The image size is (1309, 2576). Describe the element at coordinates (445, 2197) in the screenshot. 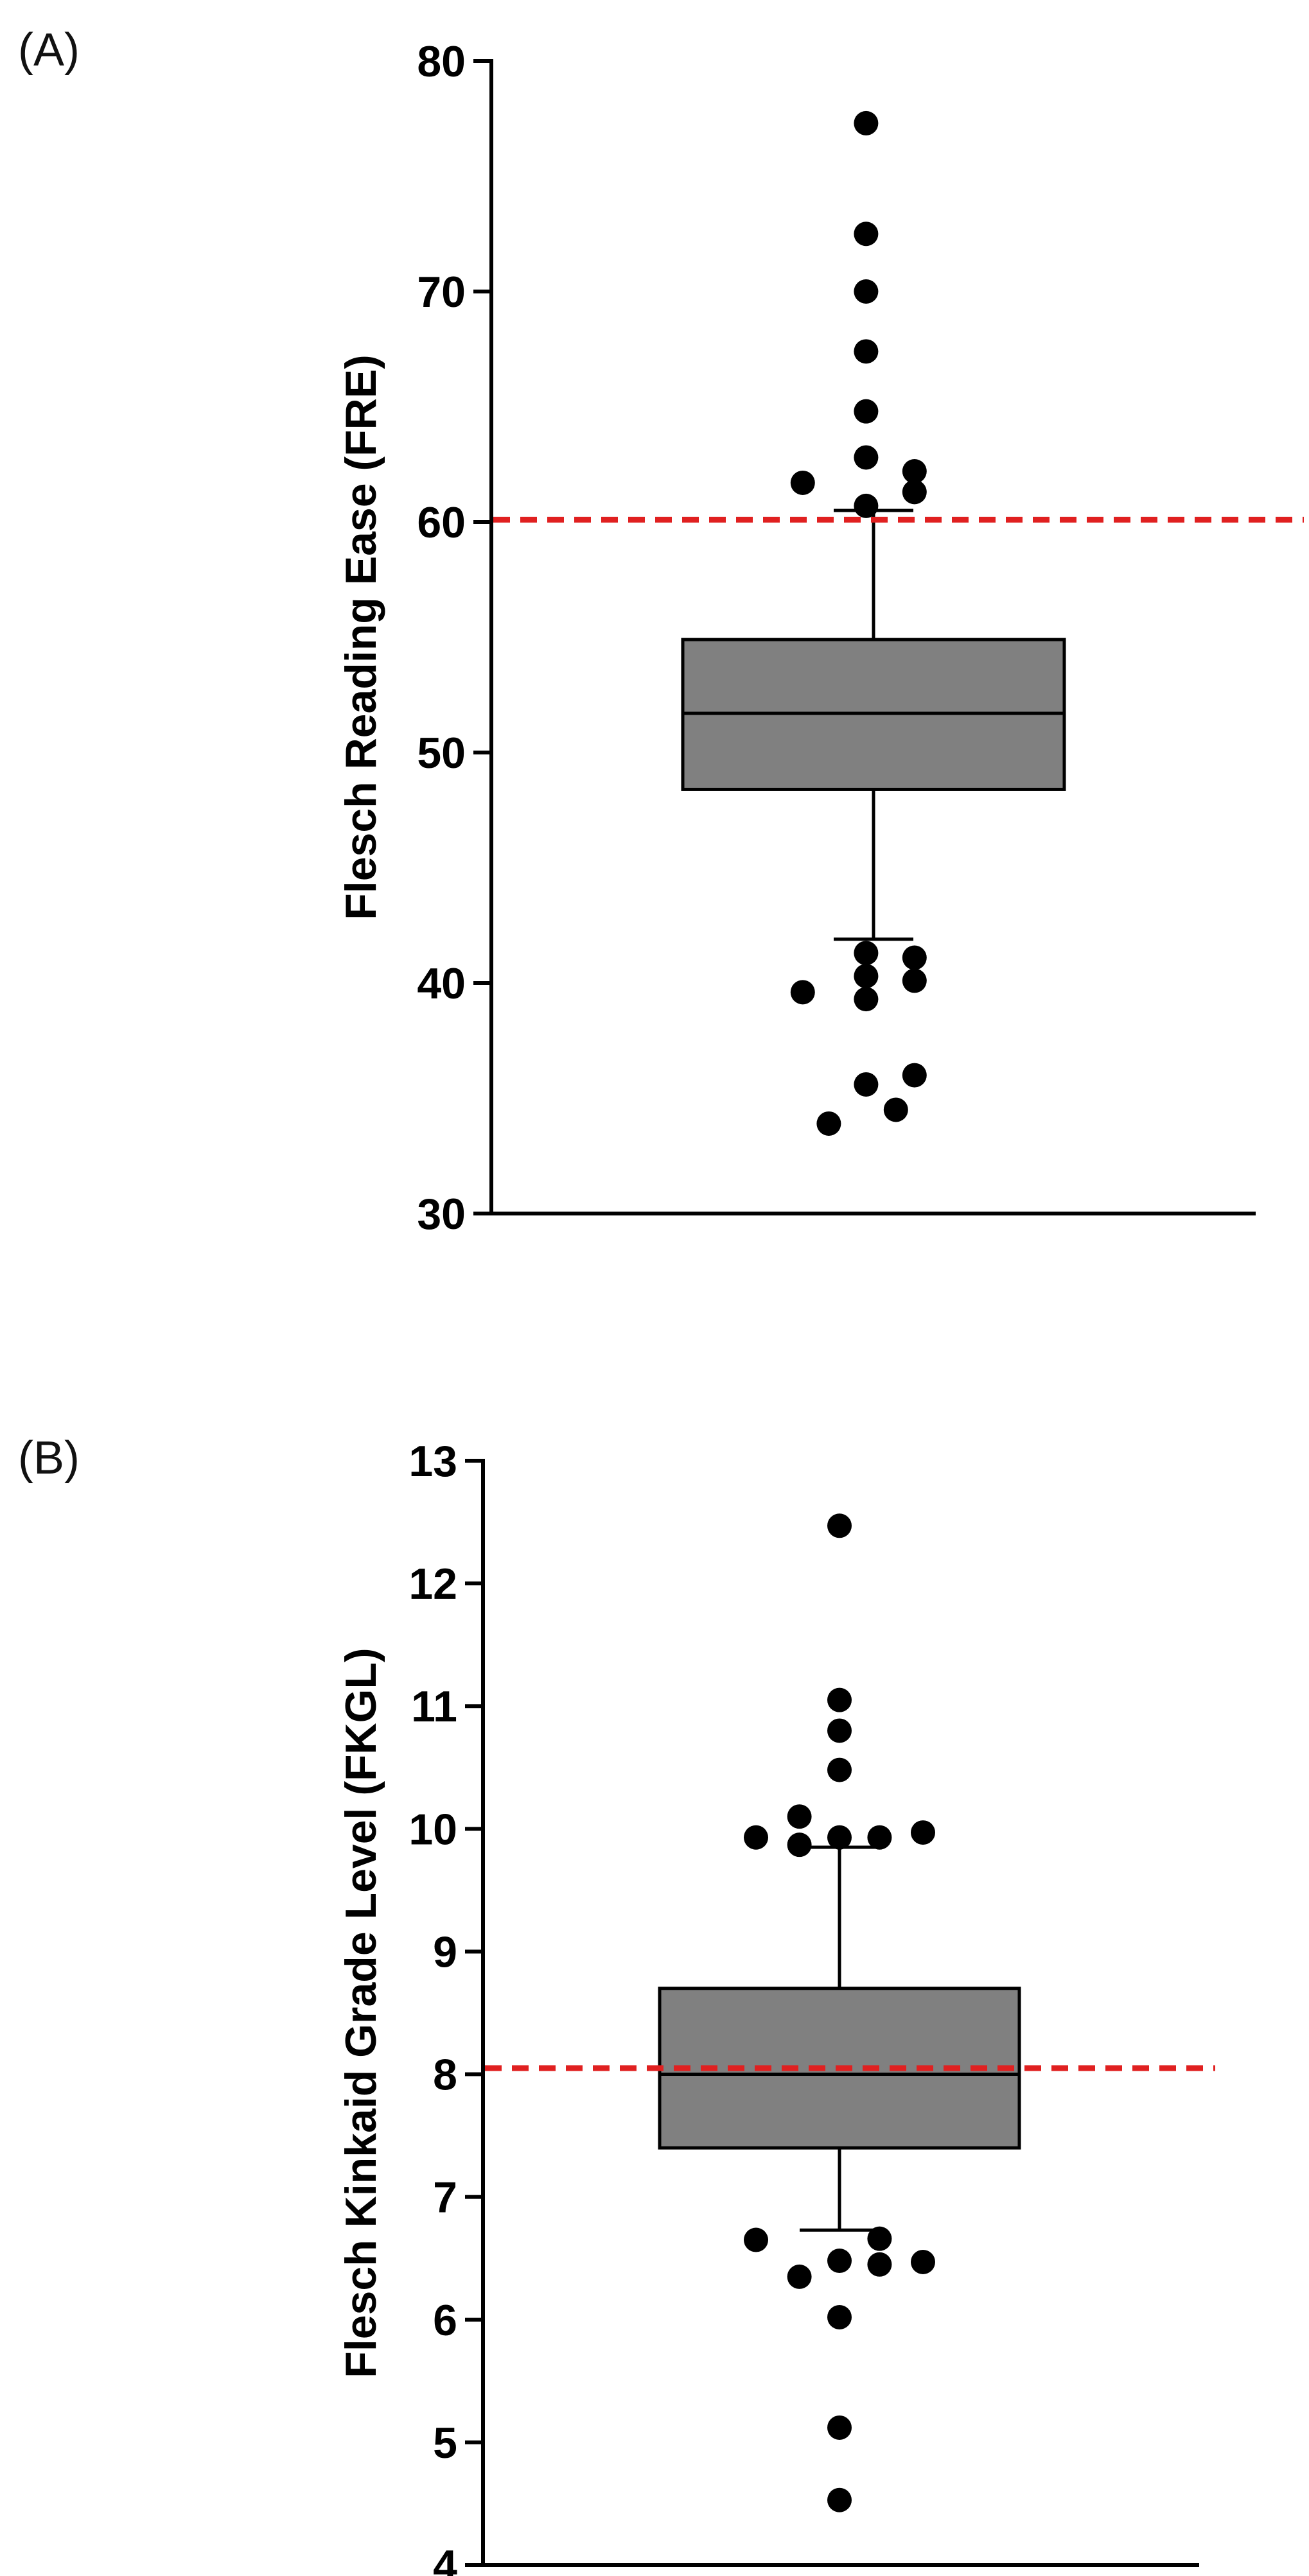

I see `y-tick-label: 7` at that location.